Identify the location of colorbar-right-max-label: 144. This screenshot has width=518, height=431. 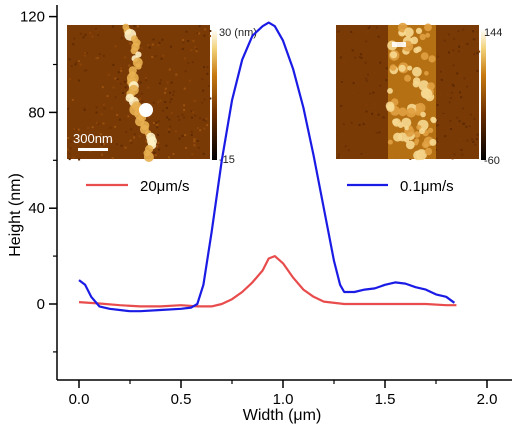
(493, 33).